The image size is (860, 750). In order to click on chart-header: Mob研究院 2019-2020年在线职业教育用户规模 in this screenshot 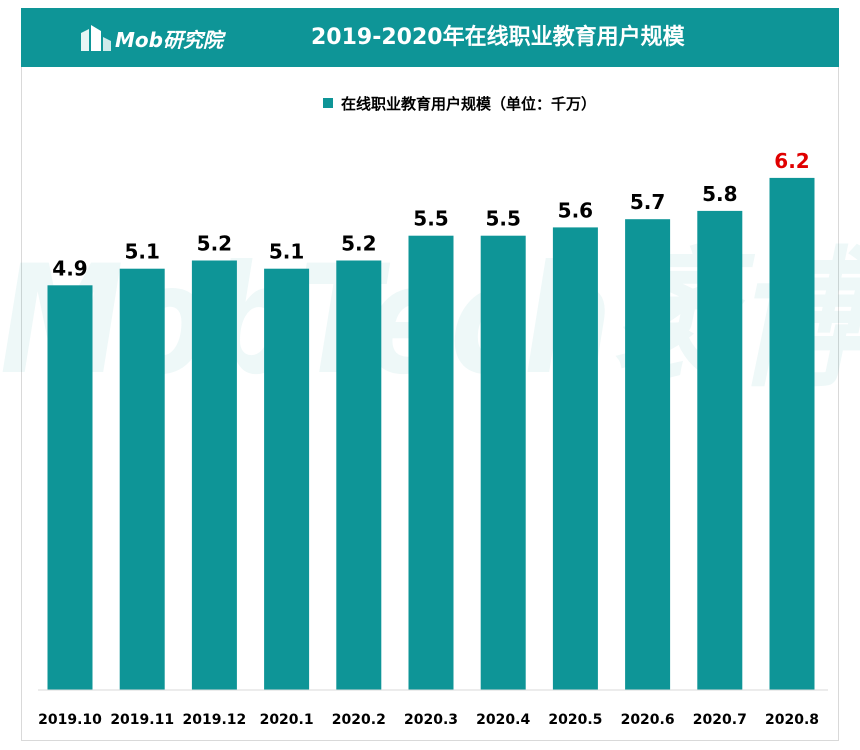, I will do `click(430, 37)`.